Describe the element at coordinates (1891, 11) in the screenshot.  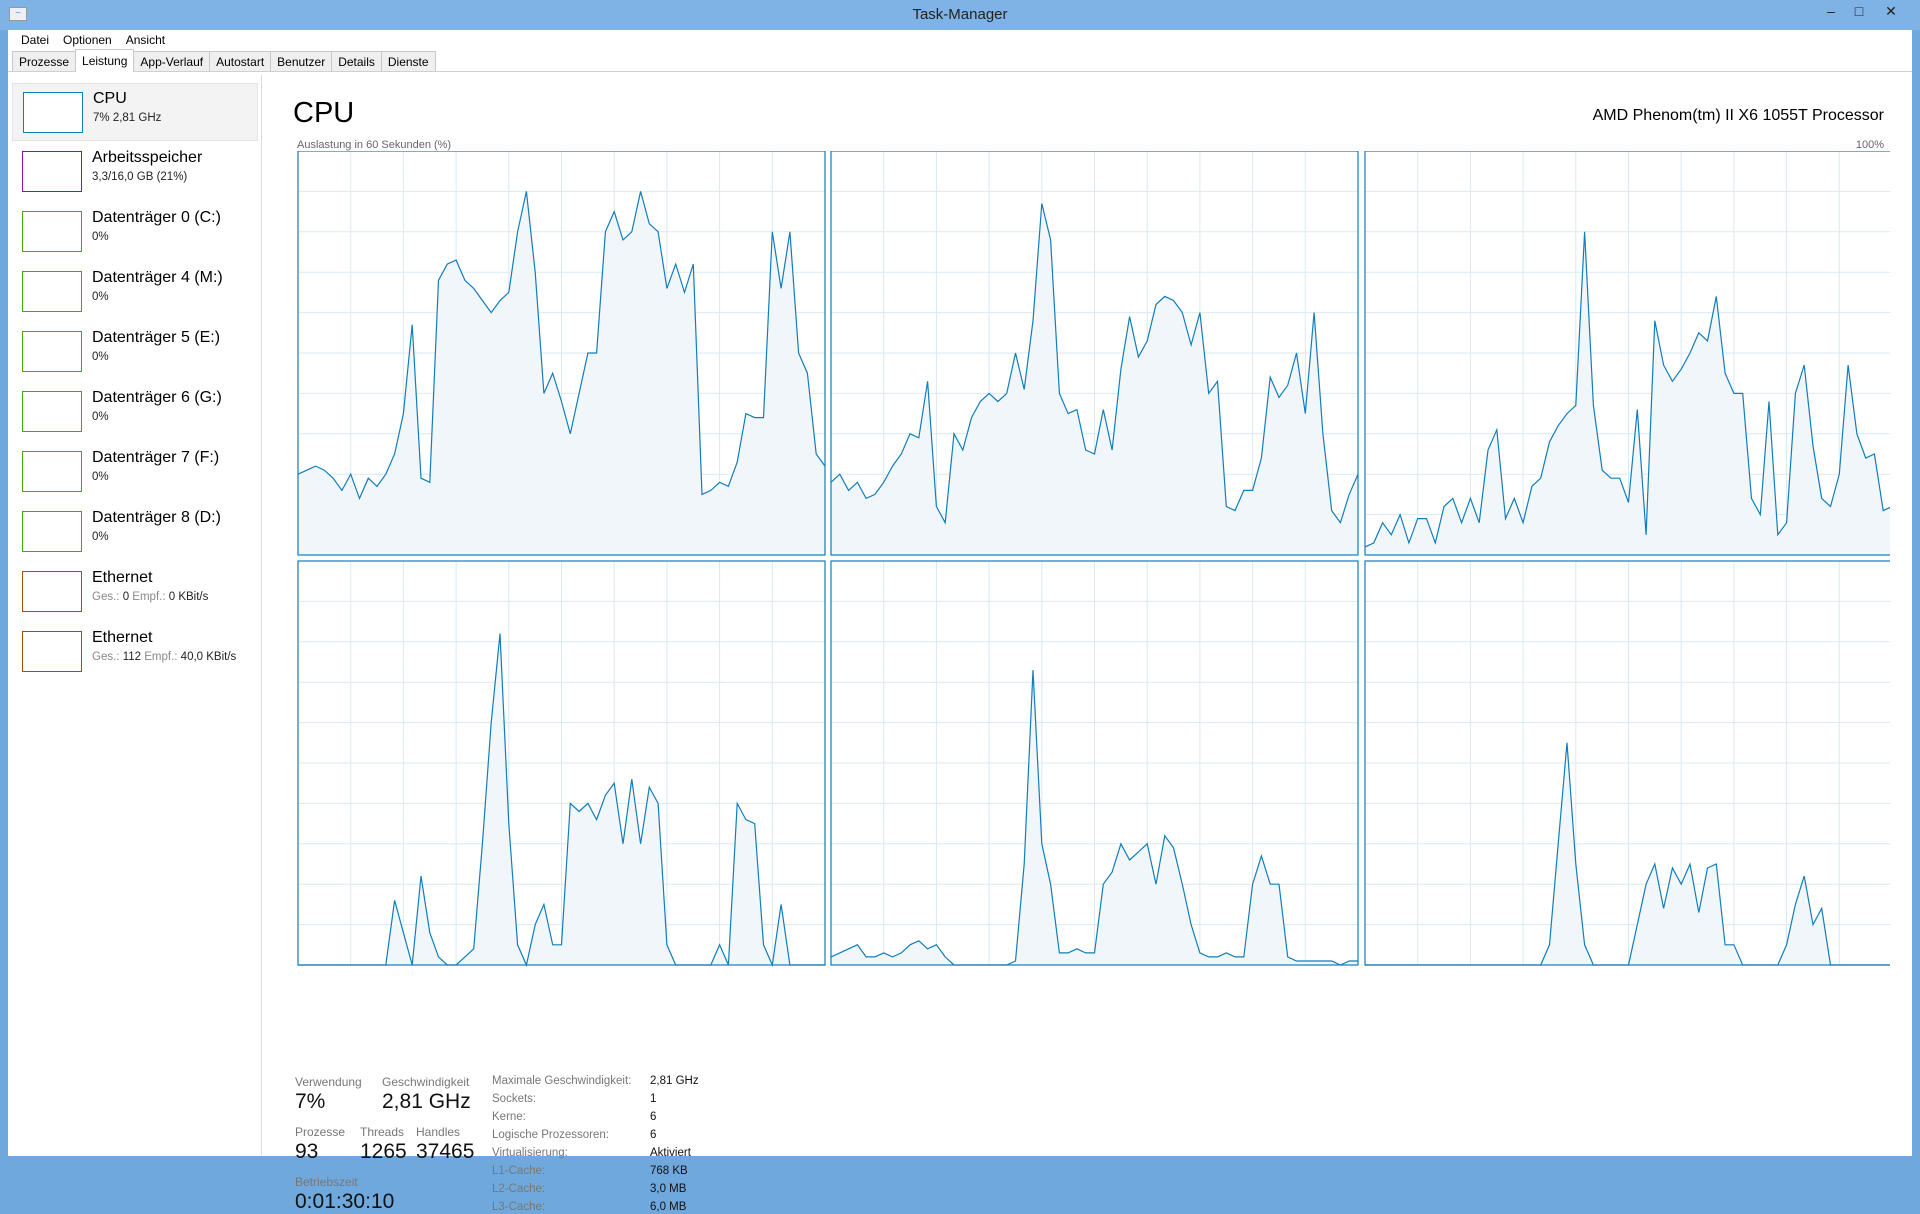
I see `close-button: ✕` at that location.